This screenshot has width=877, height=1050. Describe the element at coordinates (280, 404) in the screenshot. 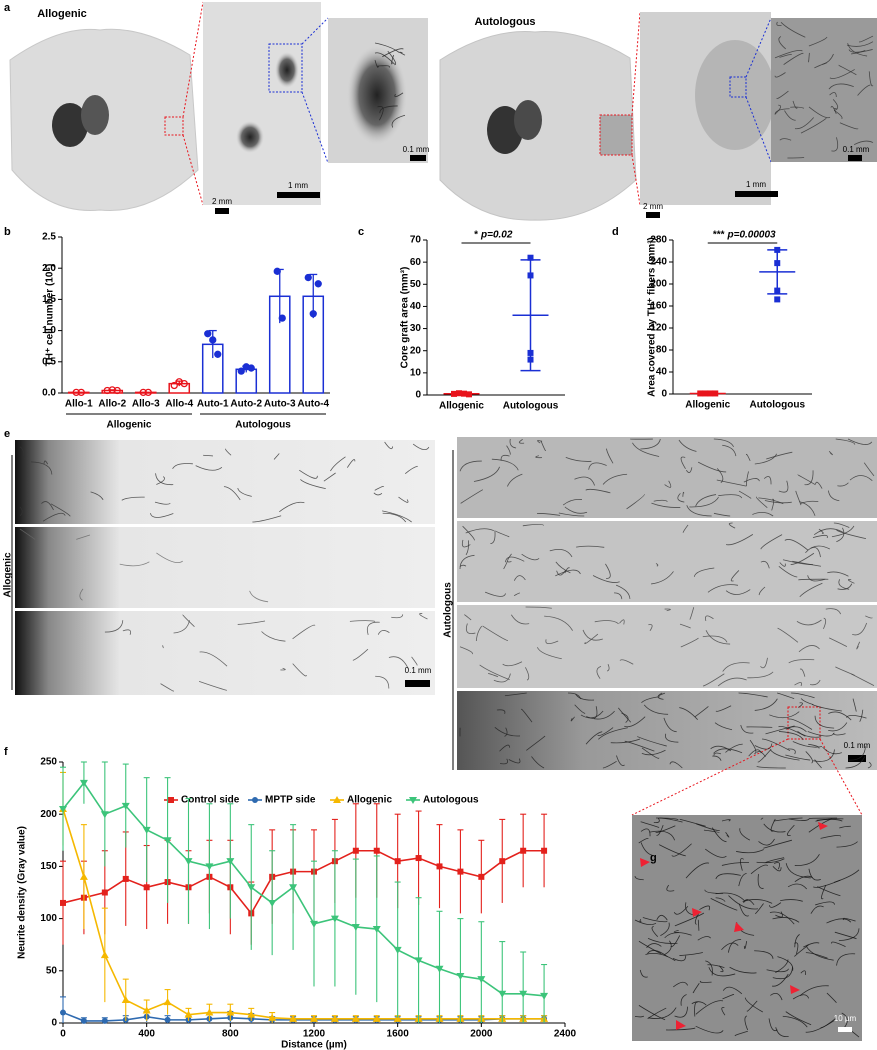

I see `x-tick-label: Auto-3` at that location.